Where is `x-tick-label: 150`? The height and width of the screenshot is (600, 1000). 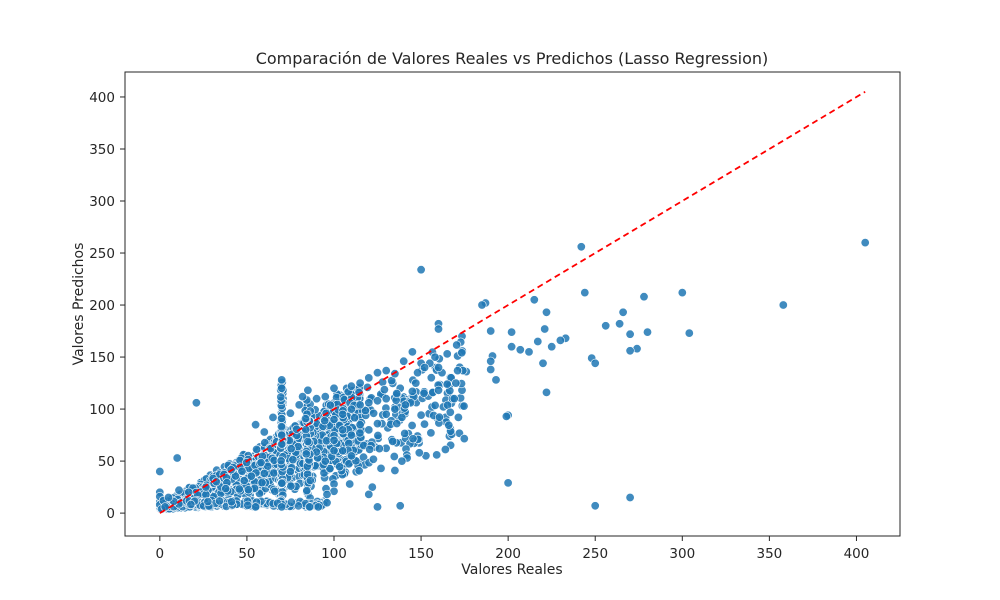
x-tick-label: 150 is located at coordinates (421, 554).